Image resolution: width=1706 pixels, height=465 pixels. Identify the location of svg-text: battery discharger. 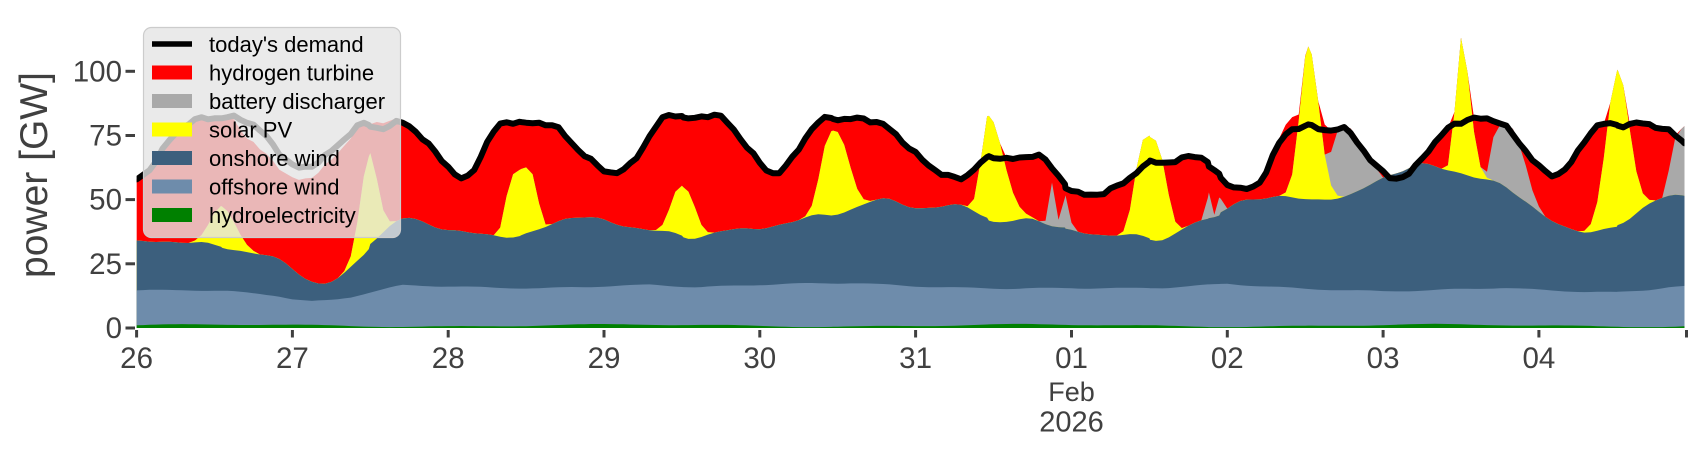
(297, 101).